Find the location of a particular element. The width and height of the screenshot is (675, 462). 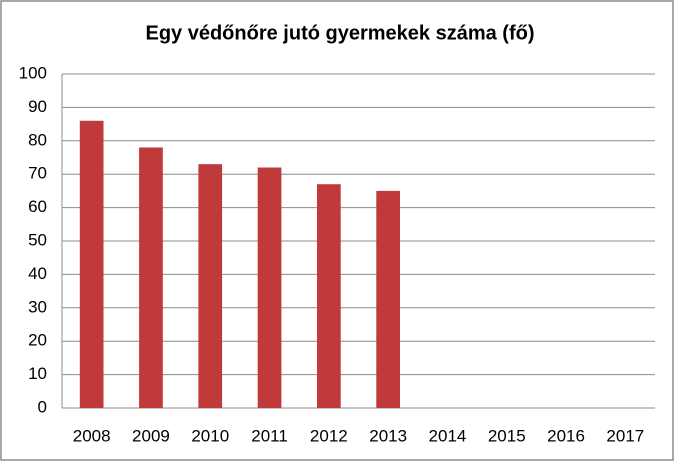

x-tick-label: 2010 is located at coordinates (210, 435).